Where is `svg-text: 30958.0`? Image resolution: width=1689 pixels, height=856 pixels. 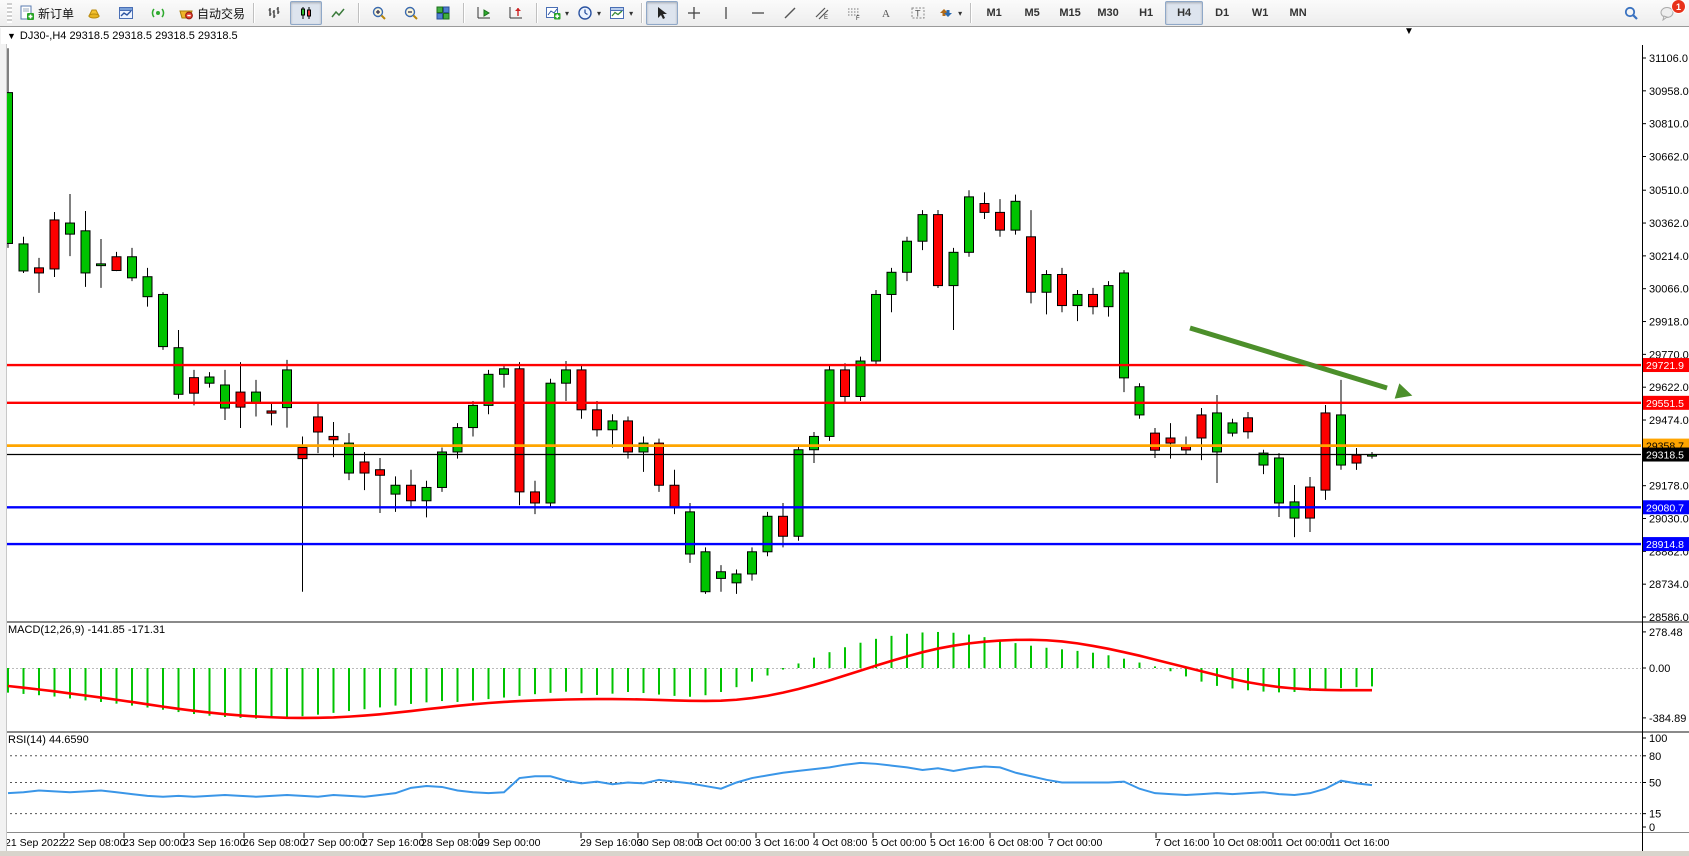 svg-text: 30958.0 is located at coordinates (1669, 92).